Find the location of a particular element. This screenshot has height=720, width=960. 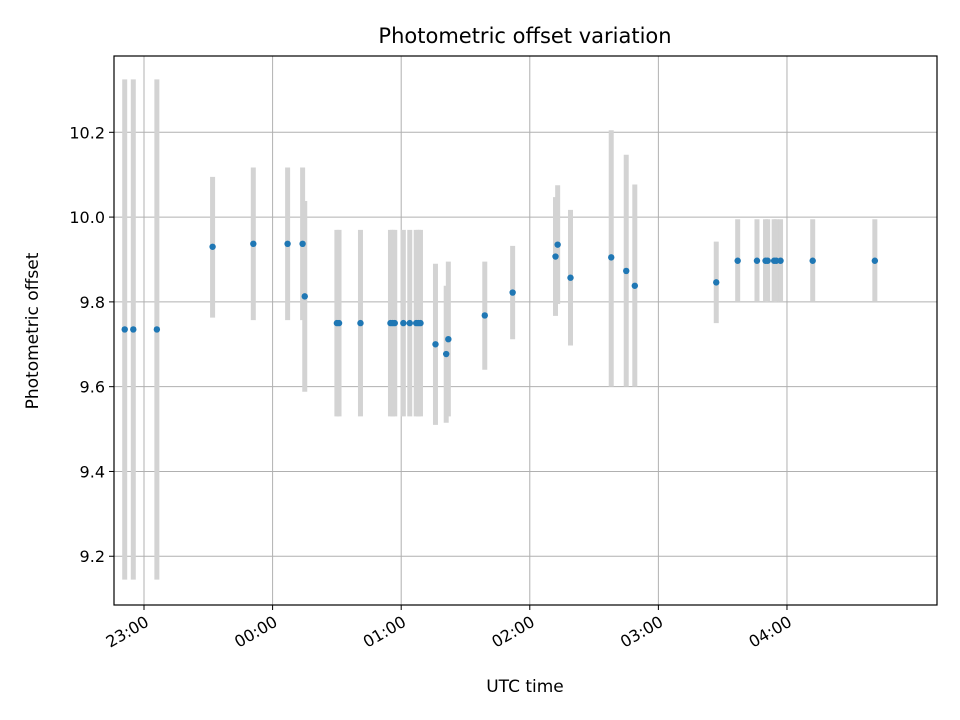

y-tick-label: 10.0 is located at coordinates (87, 217).